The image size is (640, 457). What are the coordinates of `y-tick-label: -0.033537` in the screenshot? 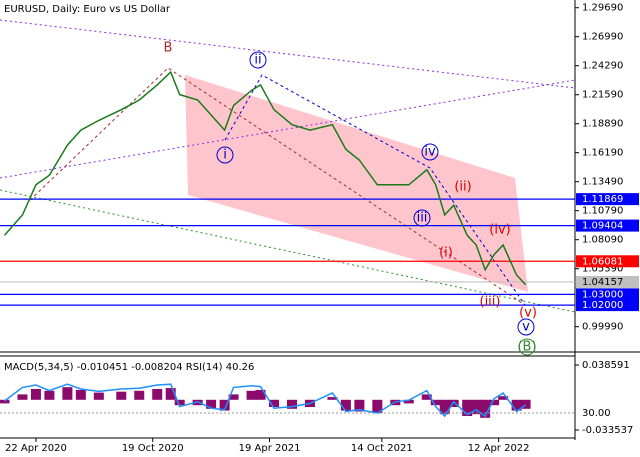 It's located at (607, 430).